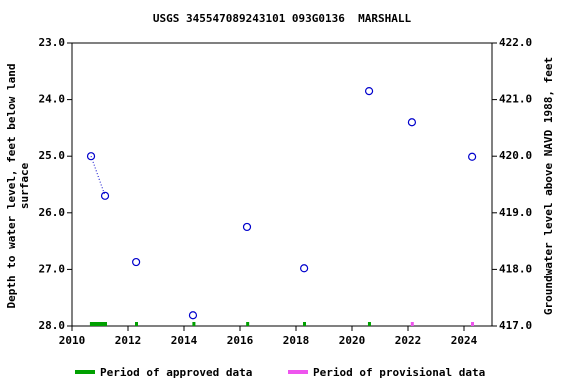  Describe the element at coordinates (98, 176) in the screenshot. I see `series-line` at that location.